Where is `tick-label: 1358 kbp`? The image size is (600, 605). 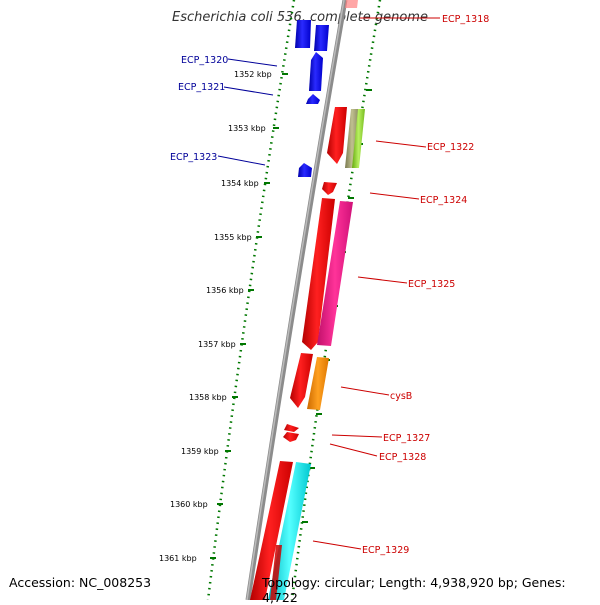
tick-label: 1358 kbp is located at coordinates (208, 397).